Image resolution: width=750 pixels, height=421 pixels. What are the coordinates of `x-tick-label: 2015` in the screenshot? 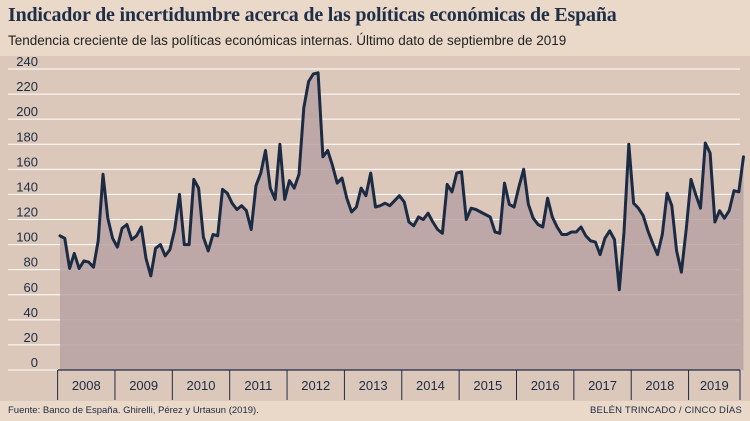 It's located at (487, 385).